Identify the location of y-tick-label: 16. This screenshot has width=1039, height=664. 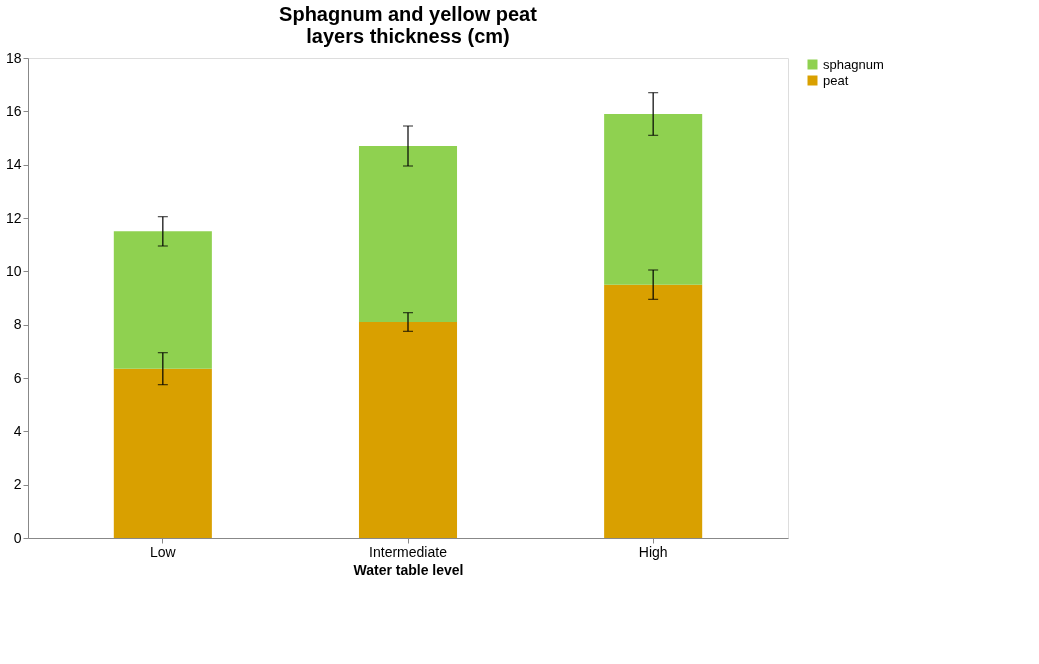
(13, 110).